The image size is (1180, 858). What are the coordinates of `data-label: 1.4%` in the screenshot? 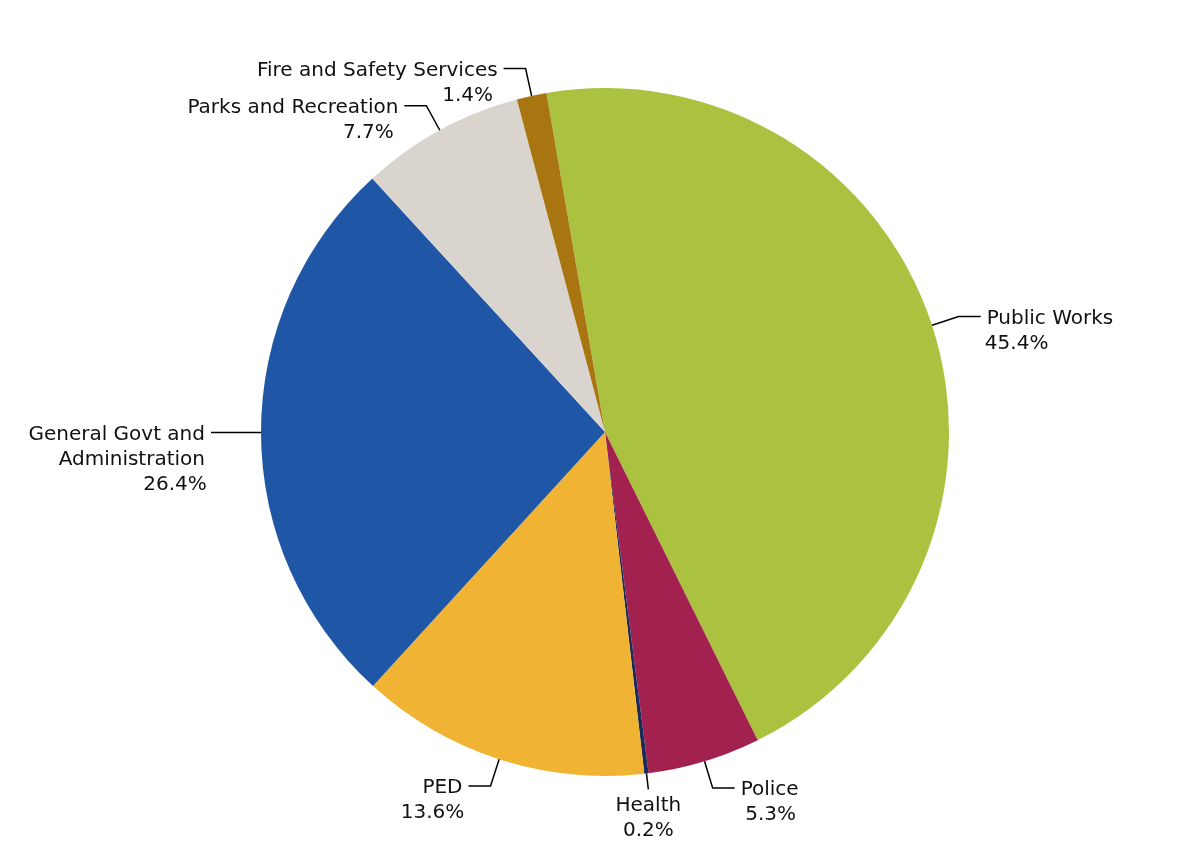 It's located at (468, 93).